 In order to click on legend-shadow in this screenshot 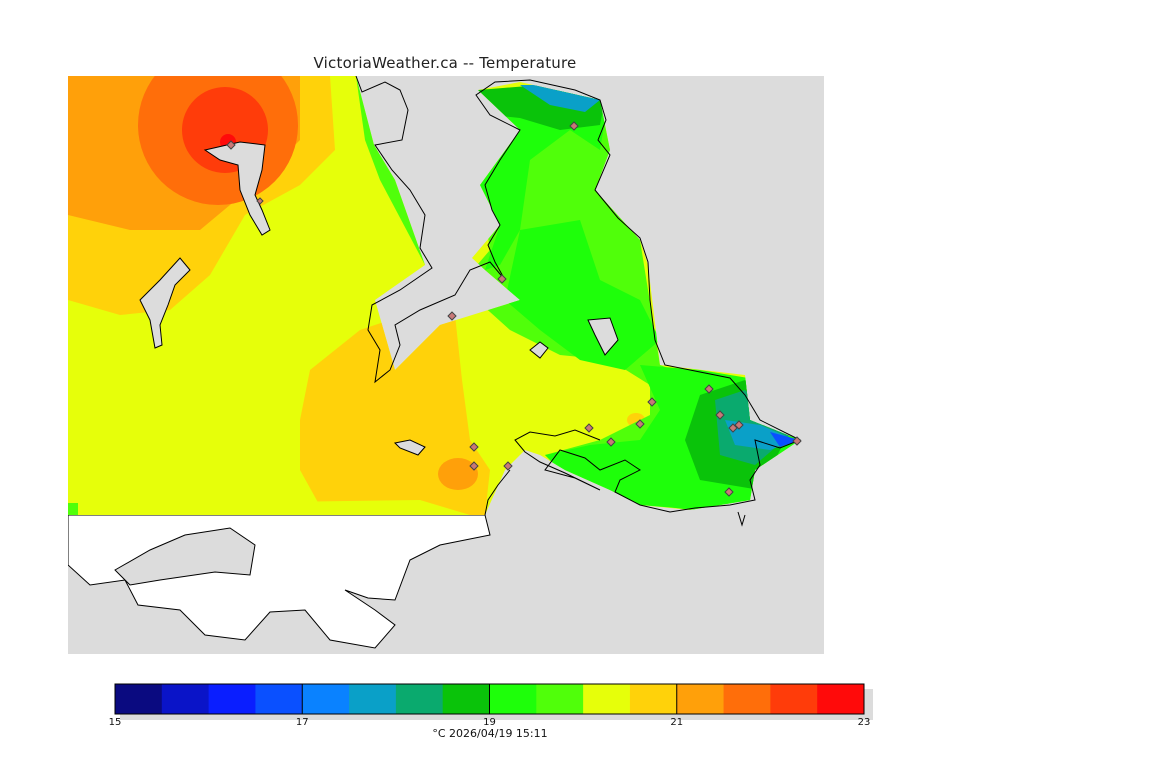, I will do `click(496, 704)`.